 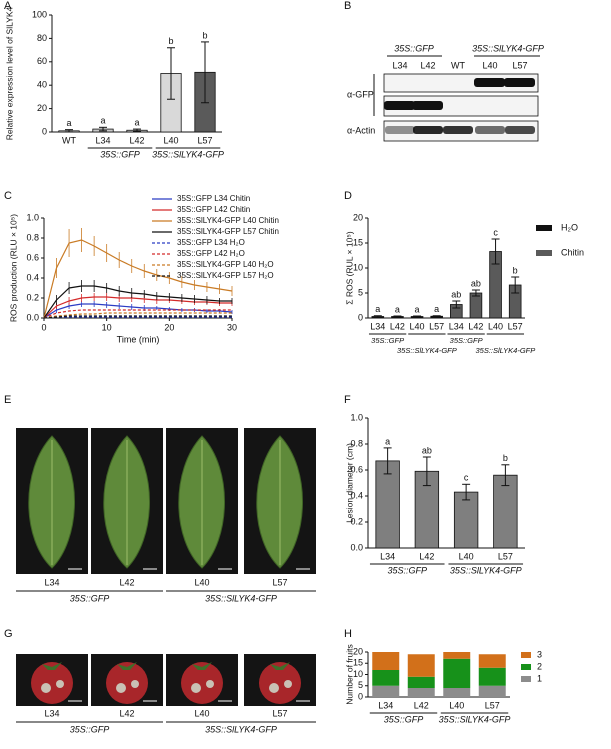 I want to click on legend-label: 35S::GFP L42 Chitin, so click(x=213, y=209).